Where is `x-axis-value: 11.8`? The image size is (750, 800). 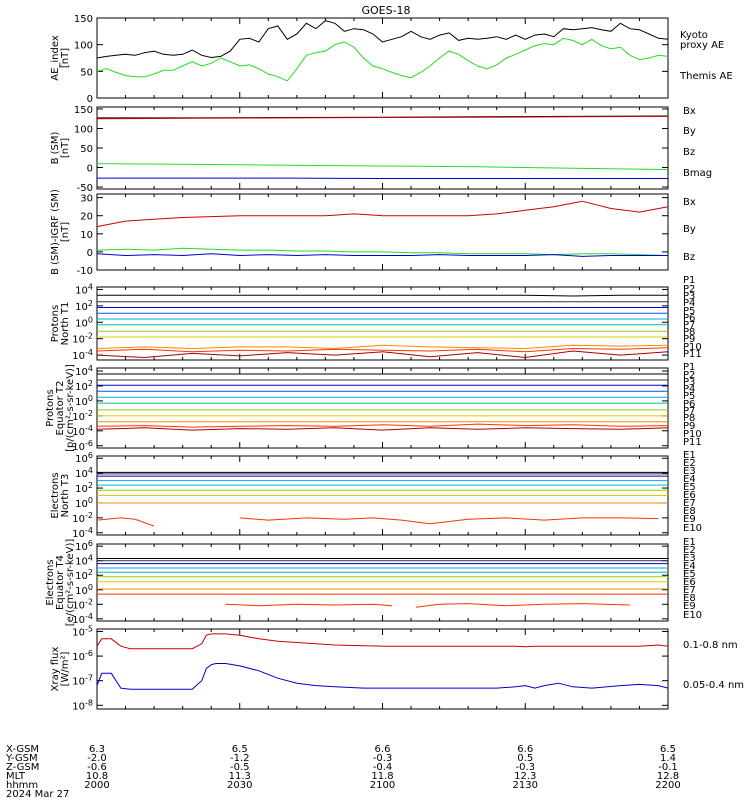 x-axis-value: 11.8 is located at coordinates (382, 776).